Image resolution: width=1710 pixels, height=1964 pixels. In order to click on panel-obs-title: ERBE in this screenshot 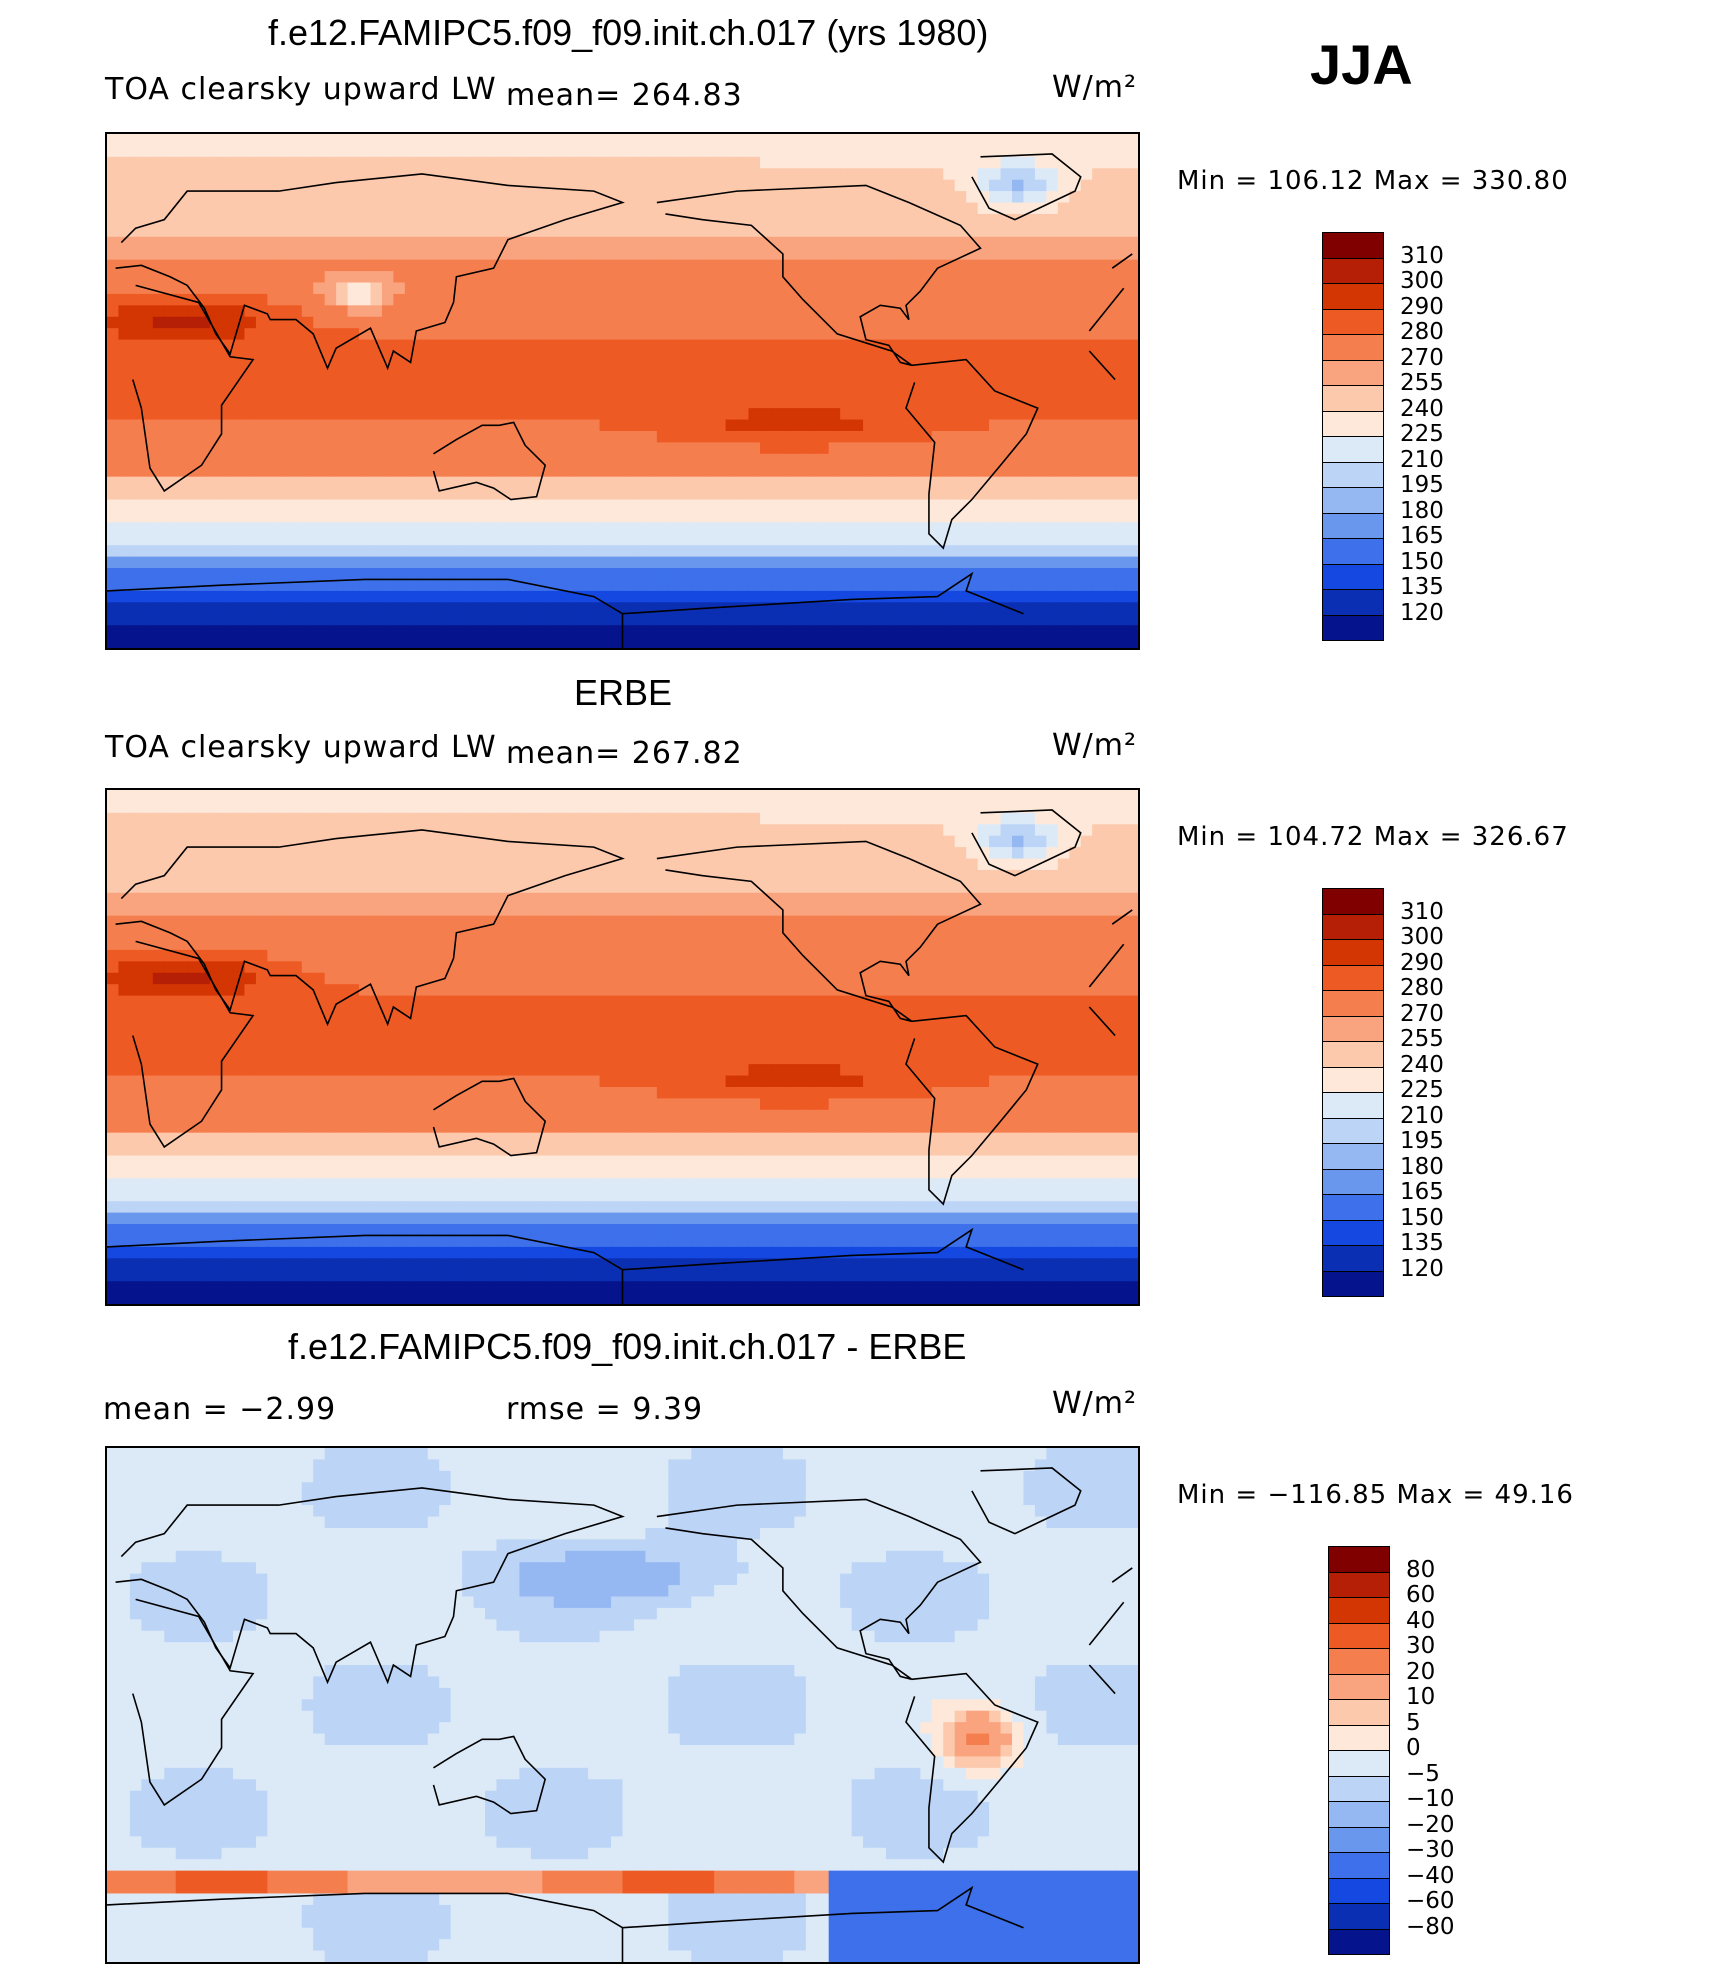, I will do `click(623, 692)`.